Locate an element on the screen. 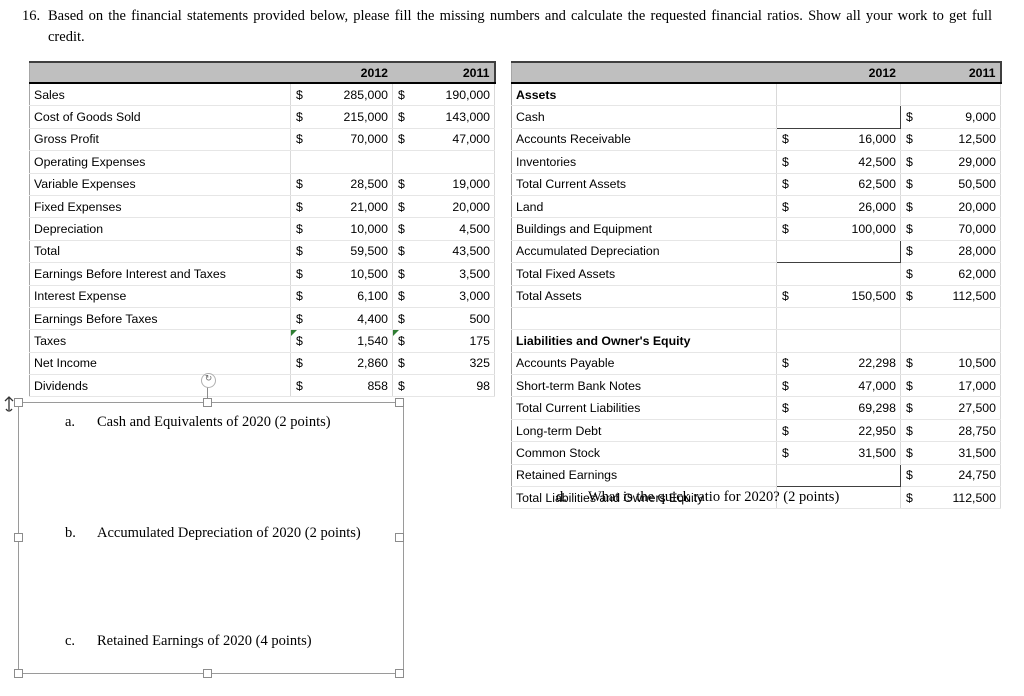 This screenshot has width=1024, height=696. balance-sheet-row-label: Liabilities and Owner's Equity is located at coordinates (644, 341).